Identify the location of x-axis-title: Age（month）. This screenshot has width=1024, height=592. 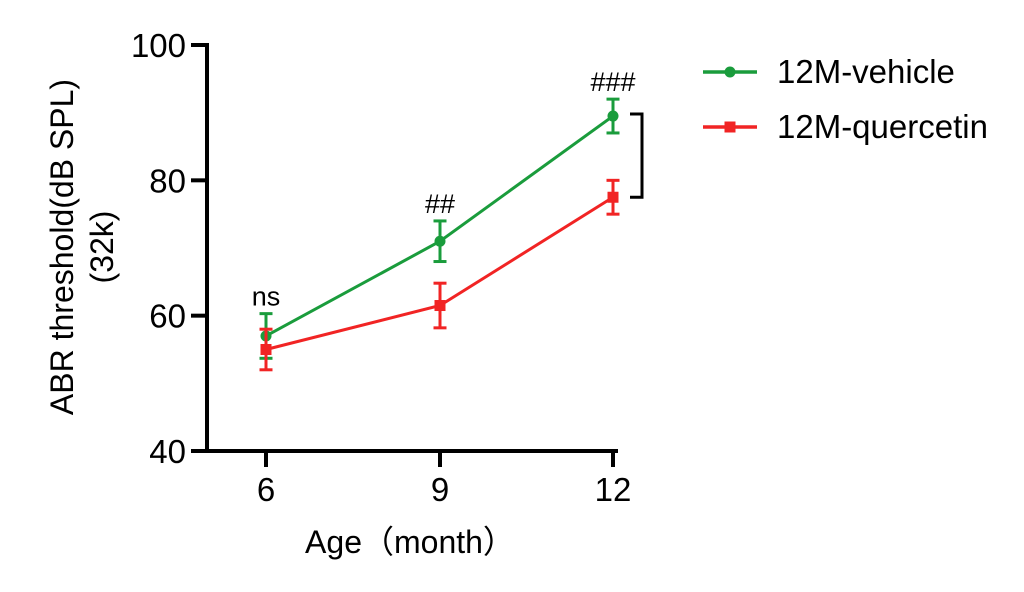
(410, 542).